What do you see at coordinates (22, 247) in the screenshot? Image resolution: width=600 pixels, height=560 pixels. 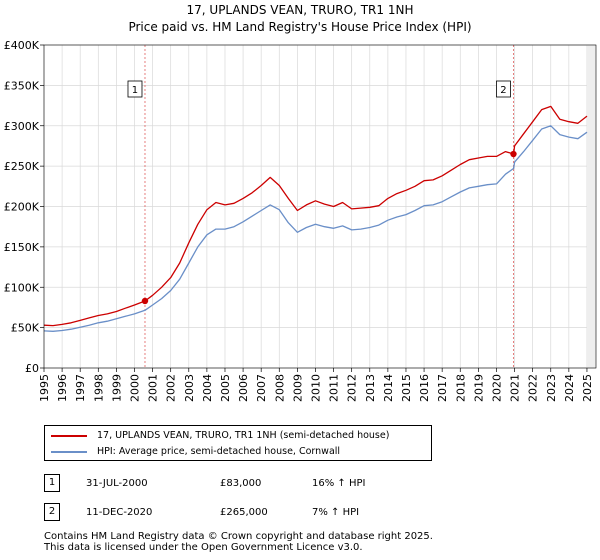 I see `y-tick-label: £150K` at bounding box center [22, 247].